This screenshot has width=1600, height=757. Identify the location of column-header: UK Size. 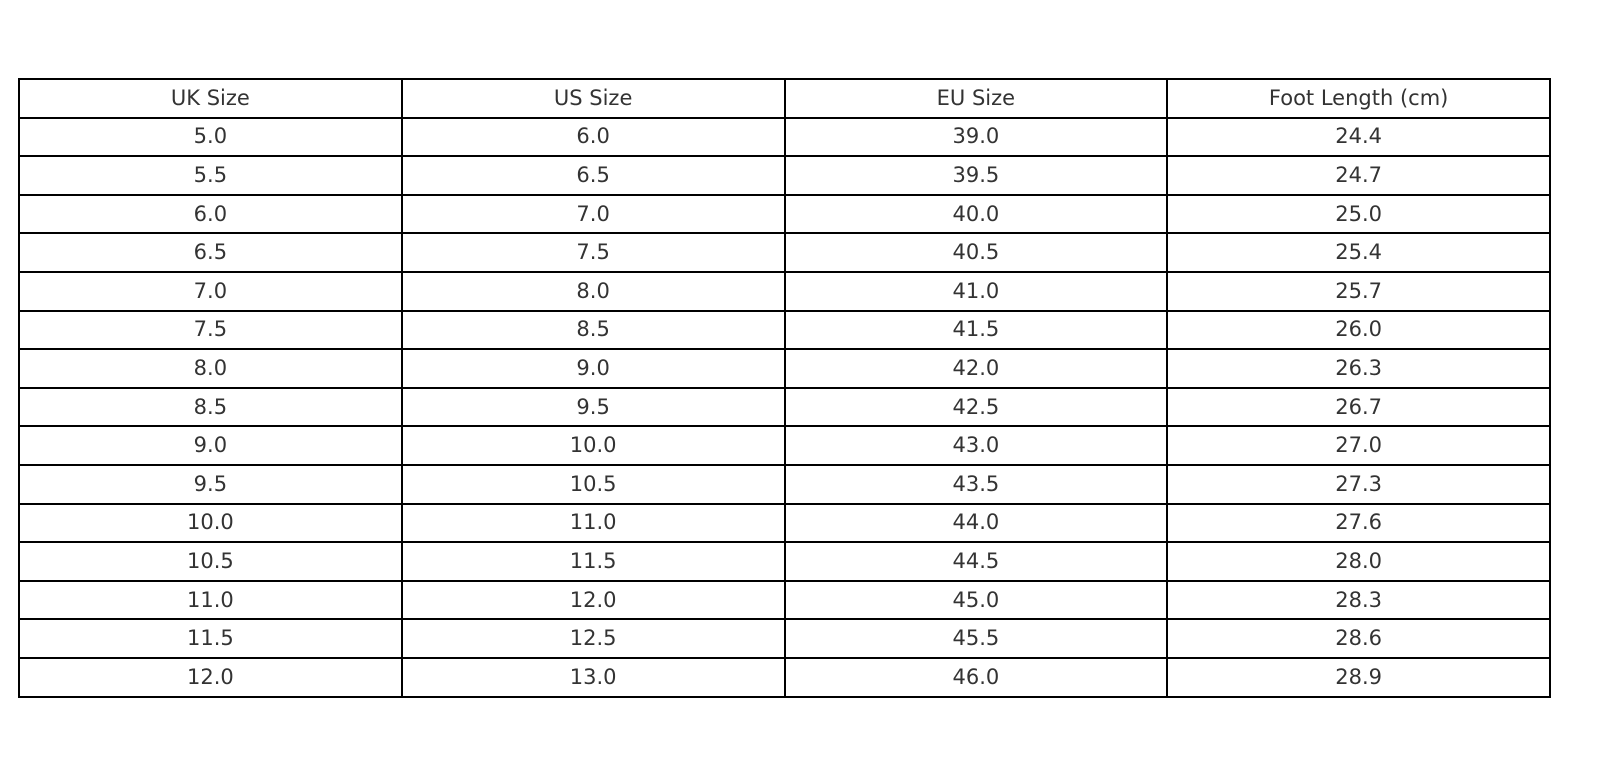
(210, 98).